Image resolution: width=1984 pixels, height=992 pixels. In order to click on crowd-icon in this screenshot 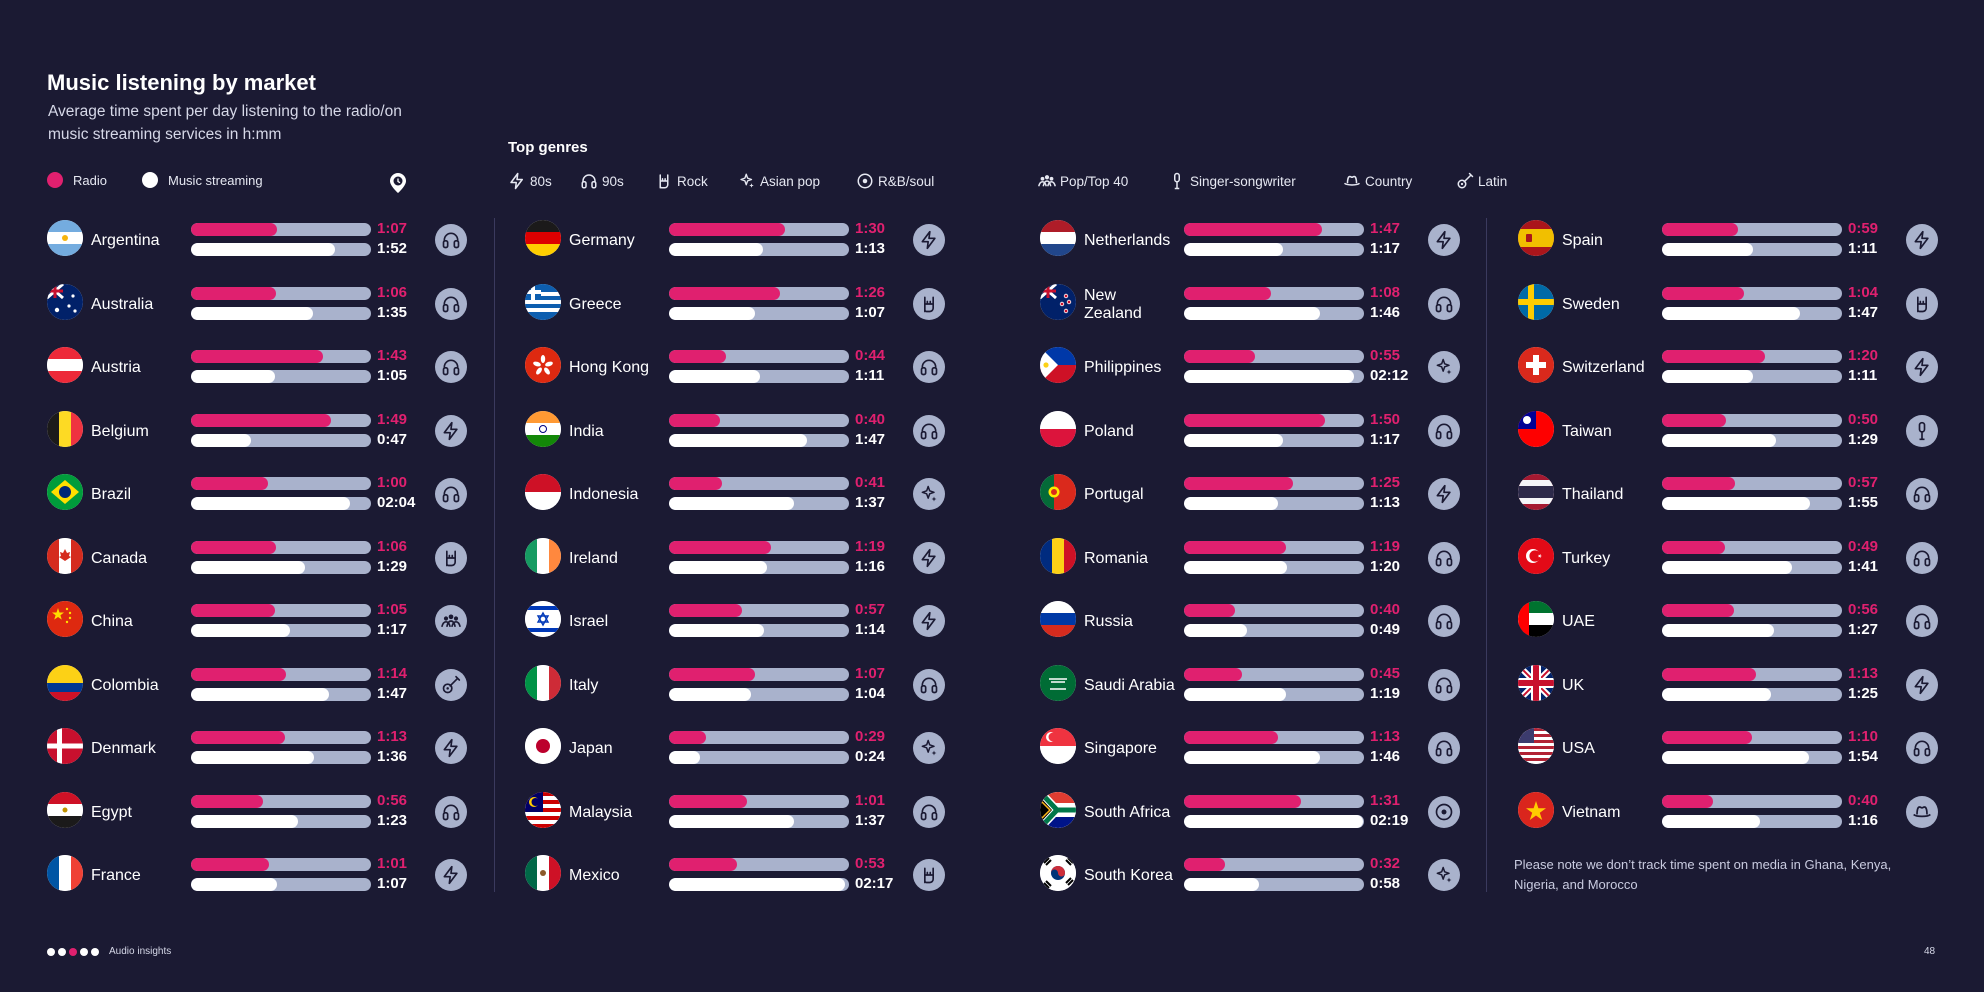, I will do `click(451, 621)`.